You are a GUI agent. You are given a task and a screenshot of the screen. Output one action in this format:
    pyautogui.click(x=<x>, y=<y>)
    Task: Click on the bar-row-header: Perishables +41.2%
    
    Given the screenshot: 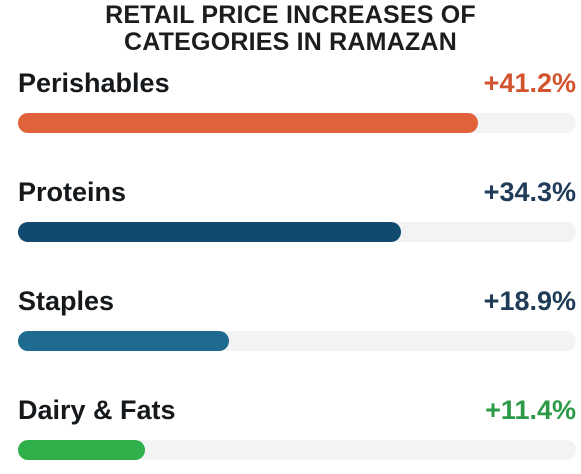 What is the action you would take?
    pyautogui.click(x=298, y=86)
    